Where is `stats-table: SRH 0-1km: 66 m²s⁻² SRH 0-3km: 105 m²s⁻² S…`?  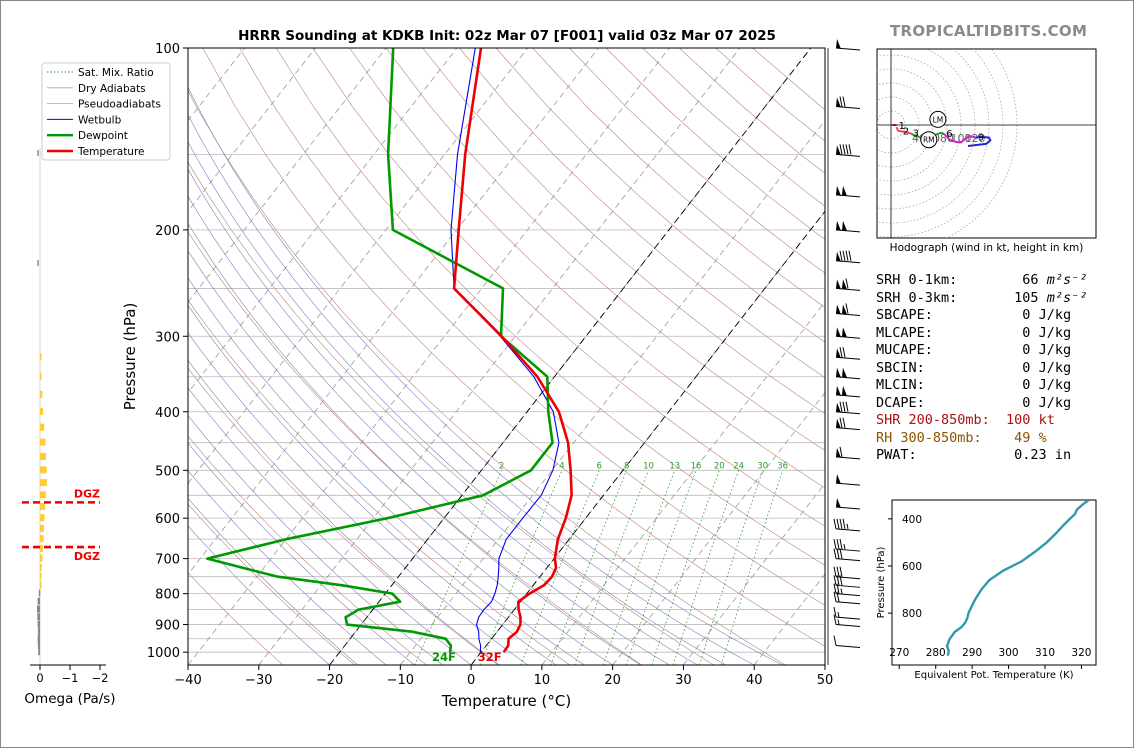 stats-table: SRH 0-1km: 66 m²s⁻² SRH 0-3km: 105 m²s⁻² S… is located at coordinates (981, 368).